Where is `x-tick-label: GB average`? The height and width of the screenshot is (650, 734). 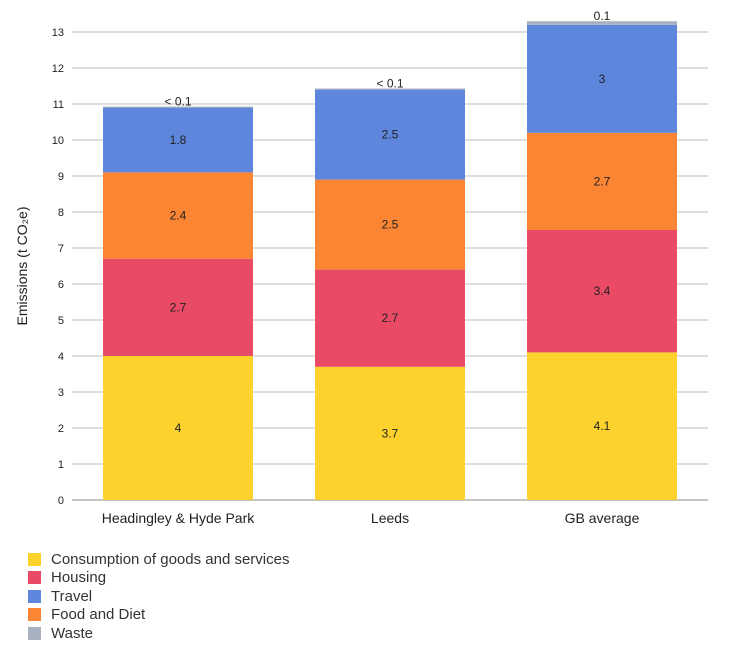
x-tick-label: GB average is located at coordinates (602, 518).